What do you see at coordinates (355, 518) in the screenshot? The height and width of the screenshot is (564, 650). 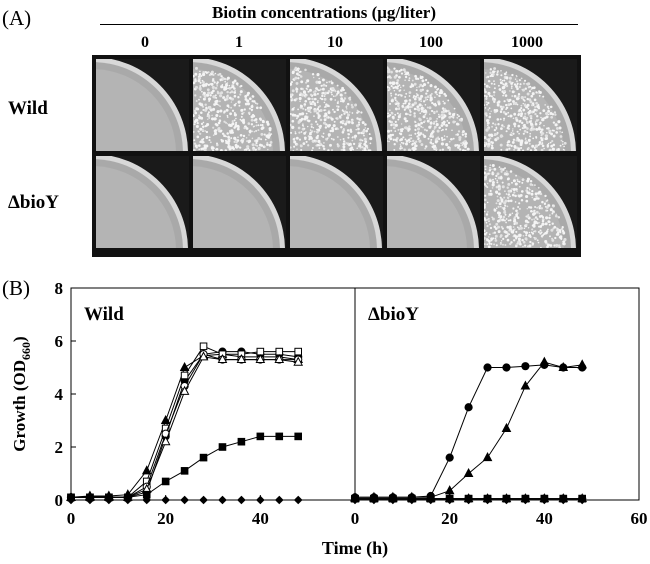 I see `x-tick-label-0: 0` at bounding box center [355, 518].